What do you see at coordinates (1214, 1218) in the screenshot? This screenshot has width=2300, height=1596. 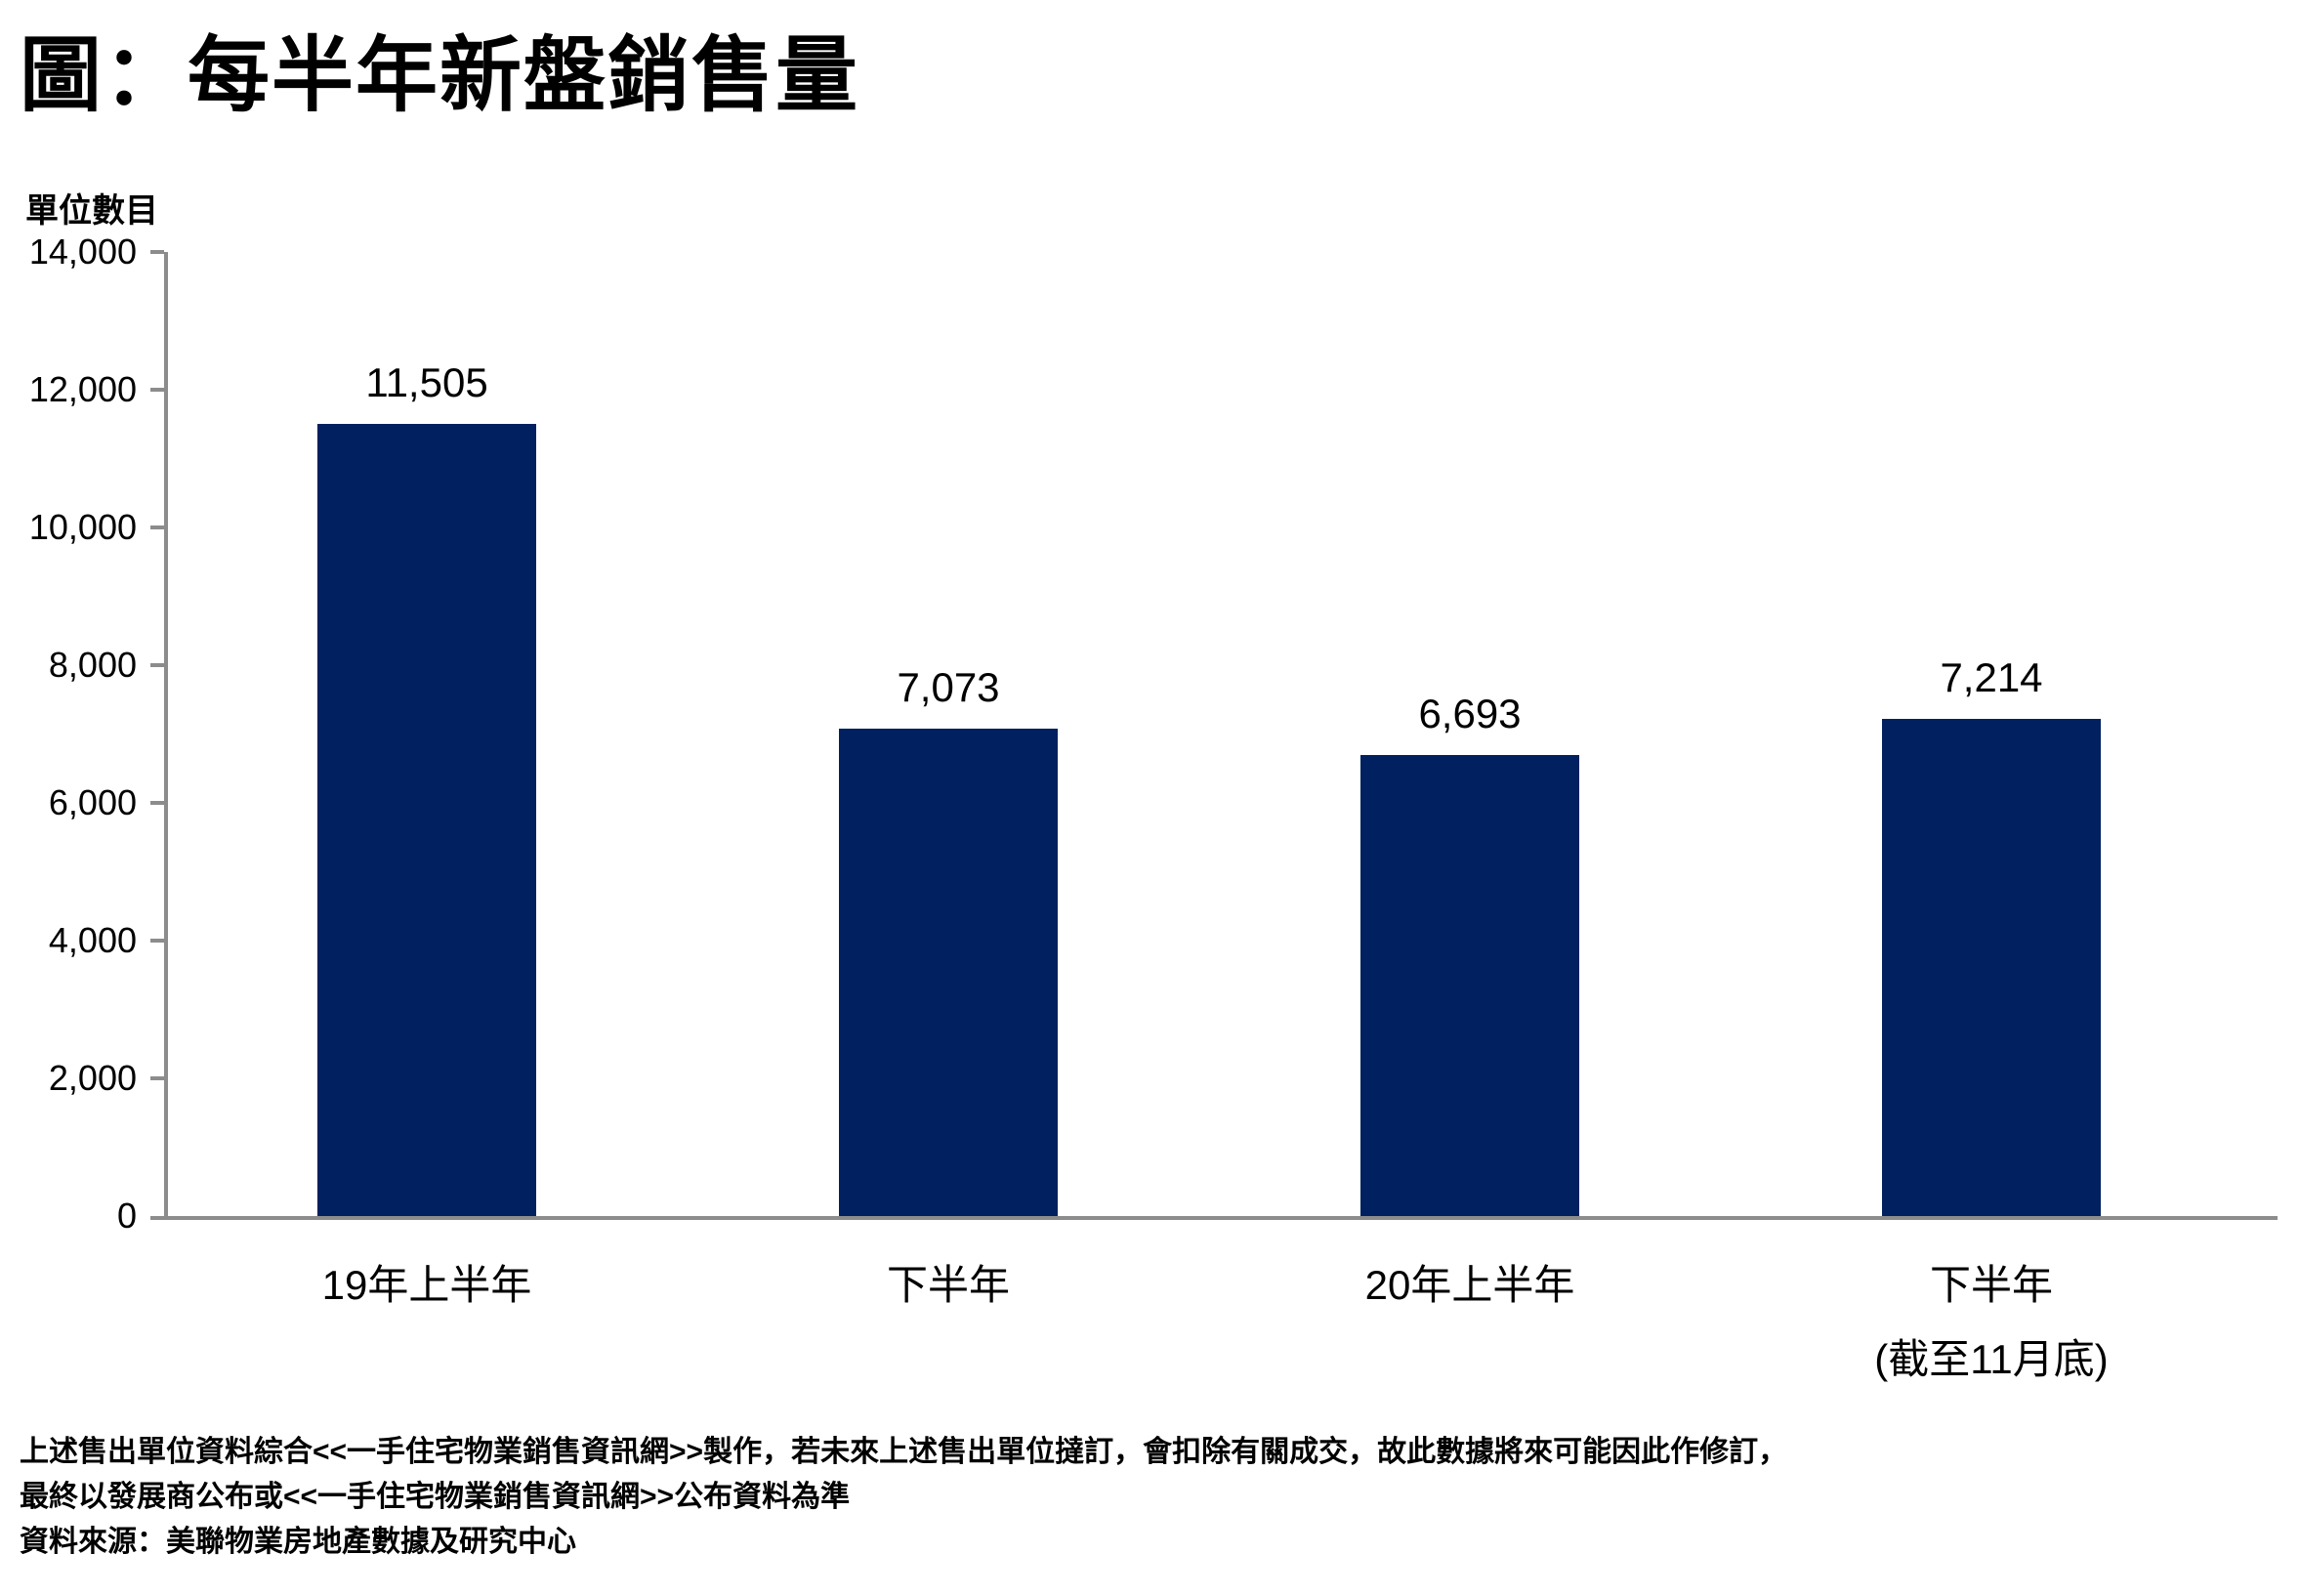 I see `x-axis-line` at bounding box center [1214, 1218].